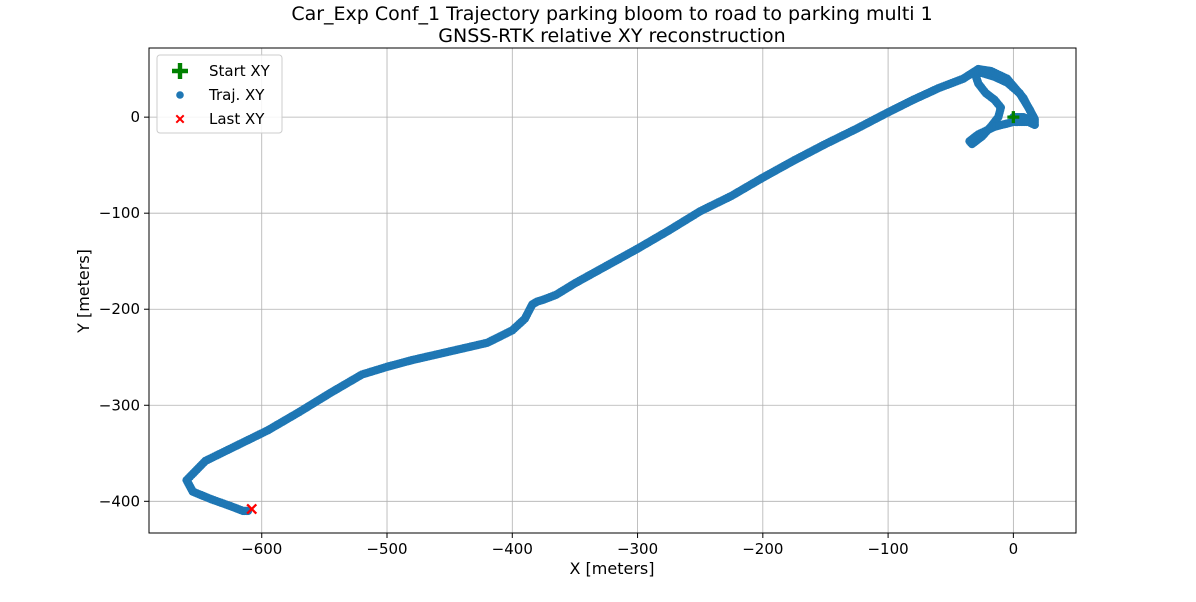 This screenshot has width=1196, height=602. Describe the element at coordinates (83, 291) in the screenshot. I see `y-axis-label: Y [meters]` at that location.